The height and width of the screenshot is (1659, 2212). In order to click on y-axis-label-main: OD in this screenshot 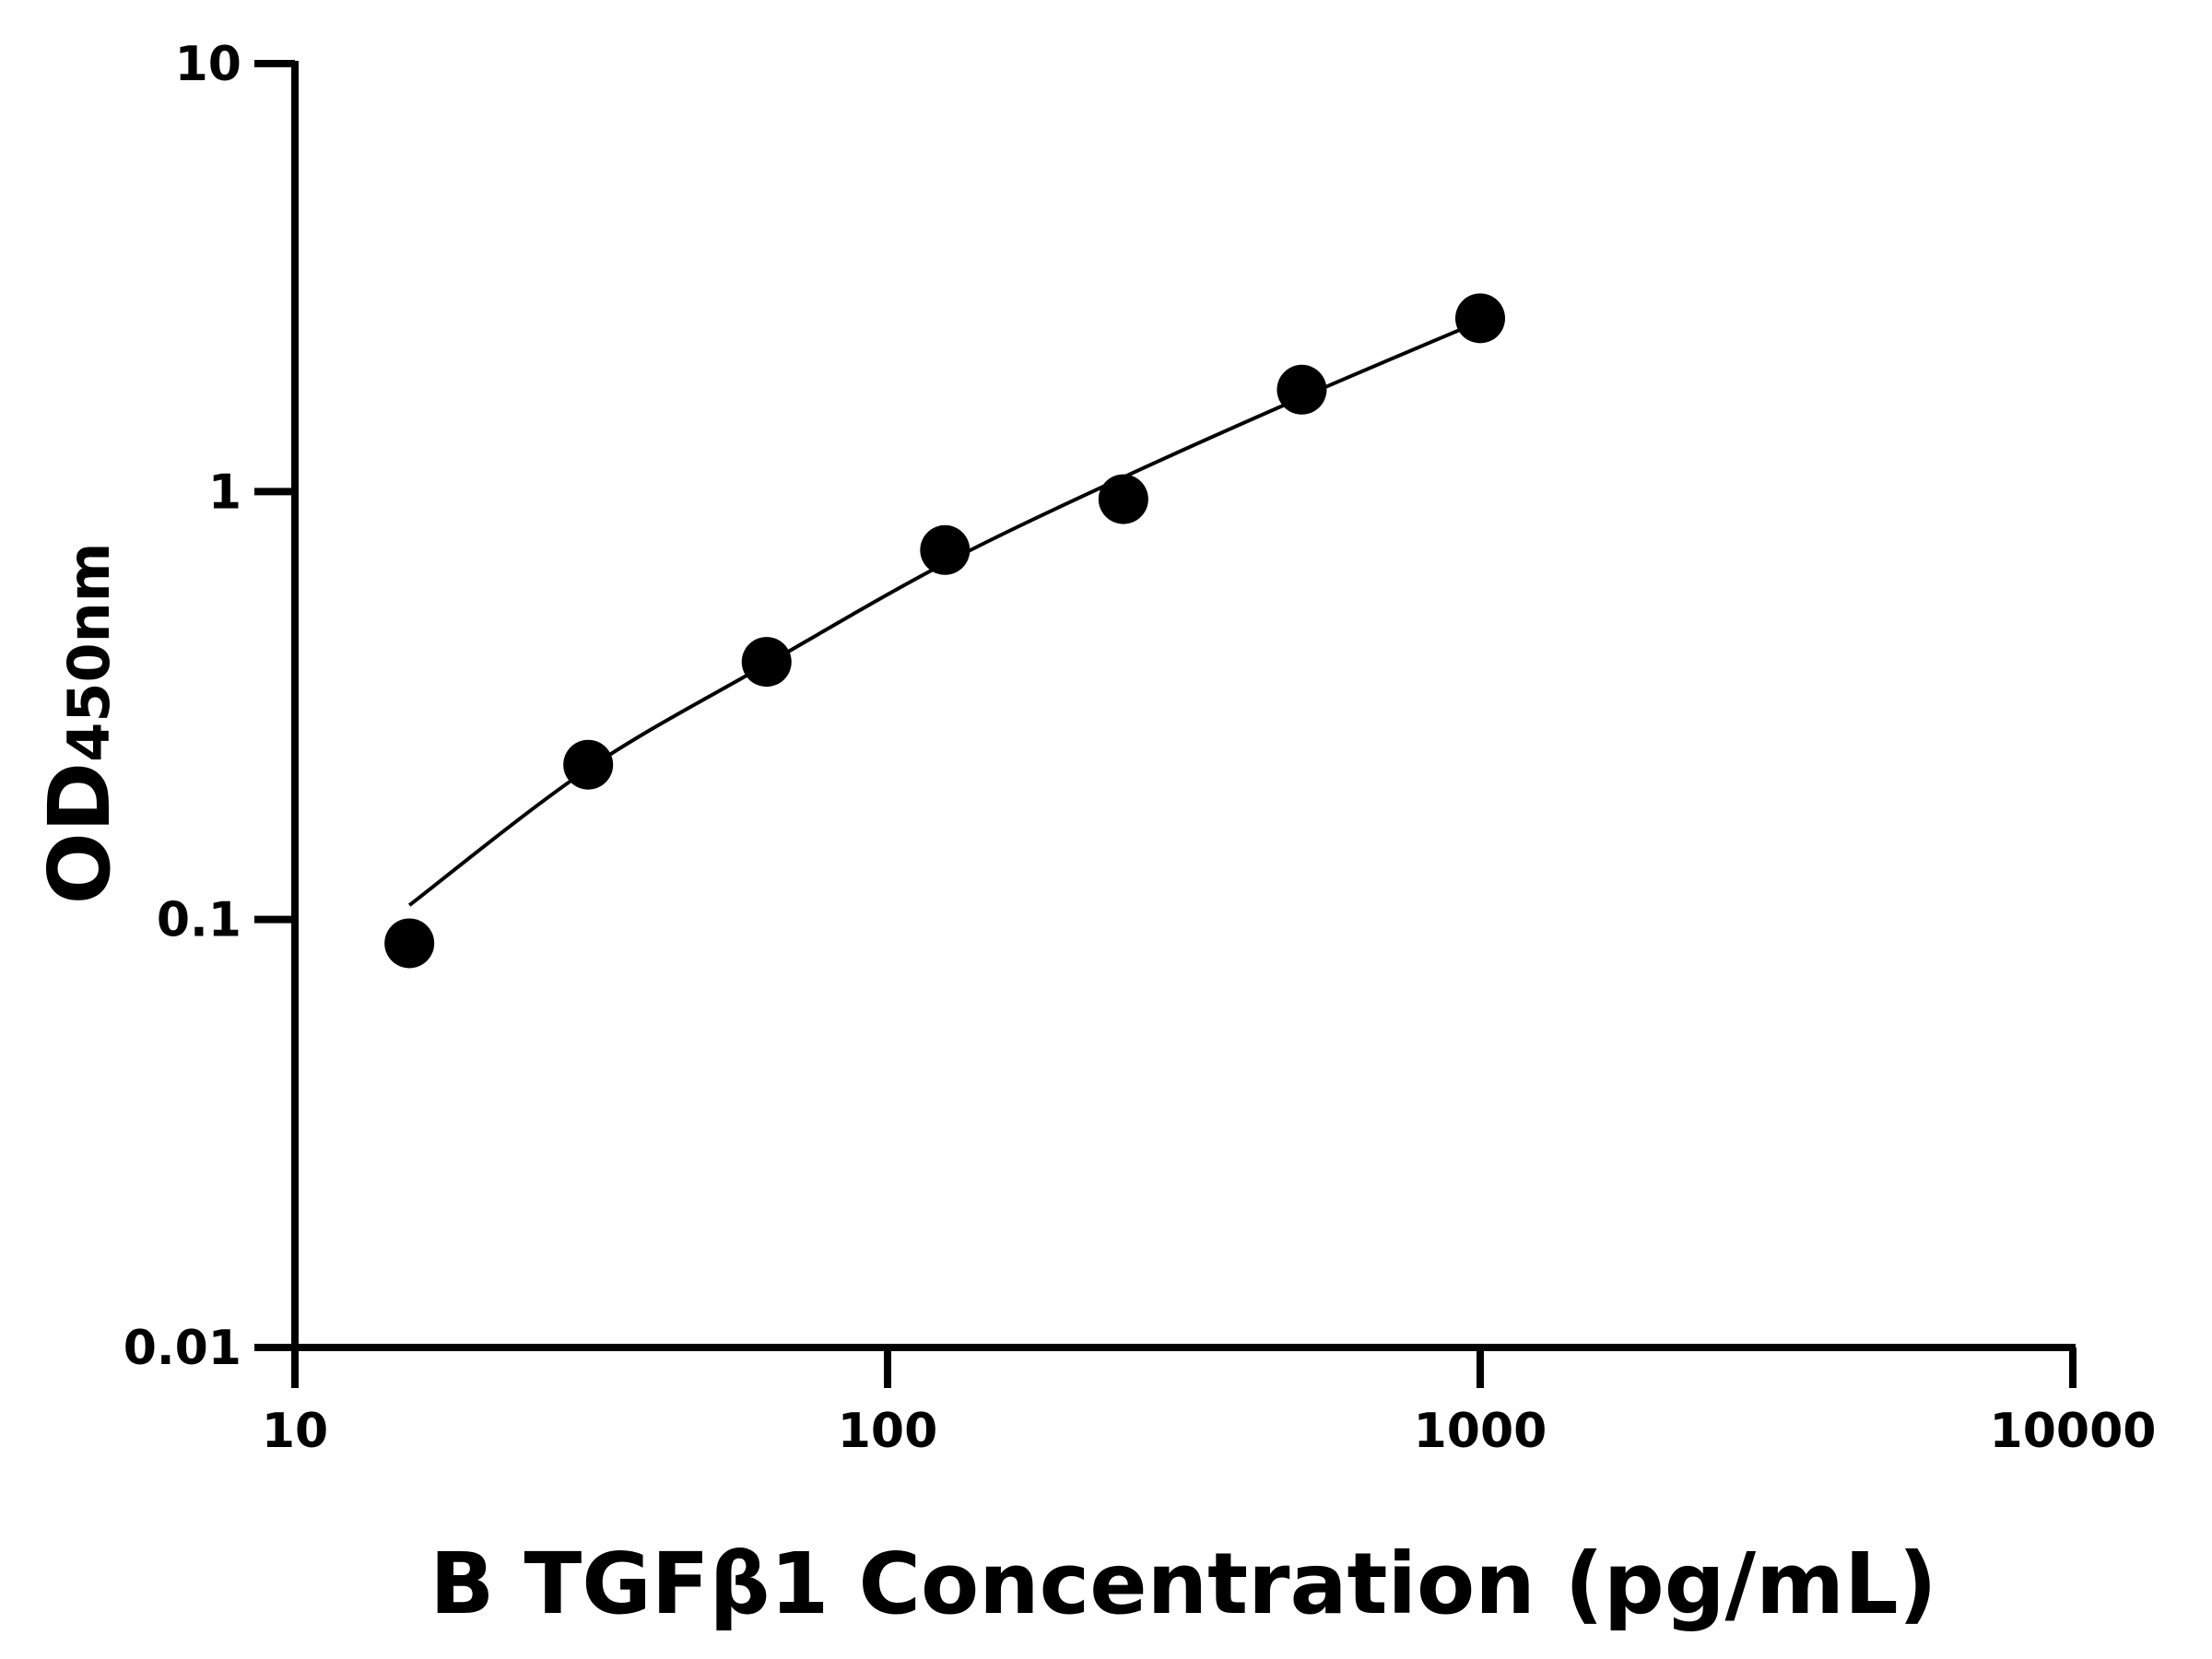, I will do `click(79, 833)`.